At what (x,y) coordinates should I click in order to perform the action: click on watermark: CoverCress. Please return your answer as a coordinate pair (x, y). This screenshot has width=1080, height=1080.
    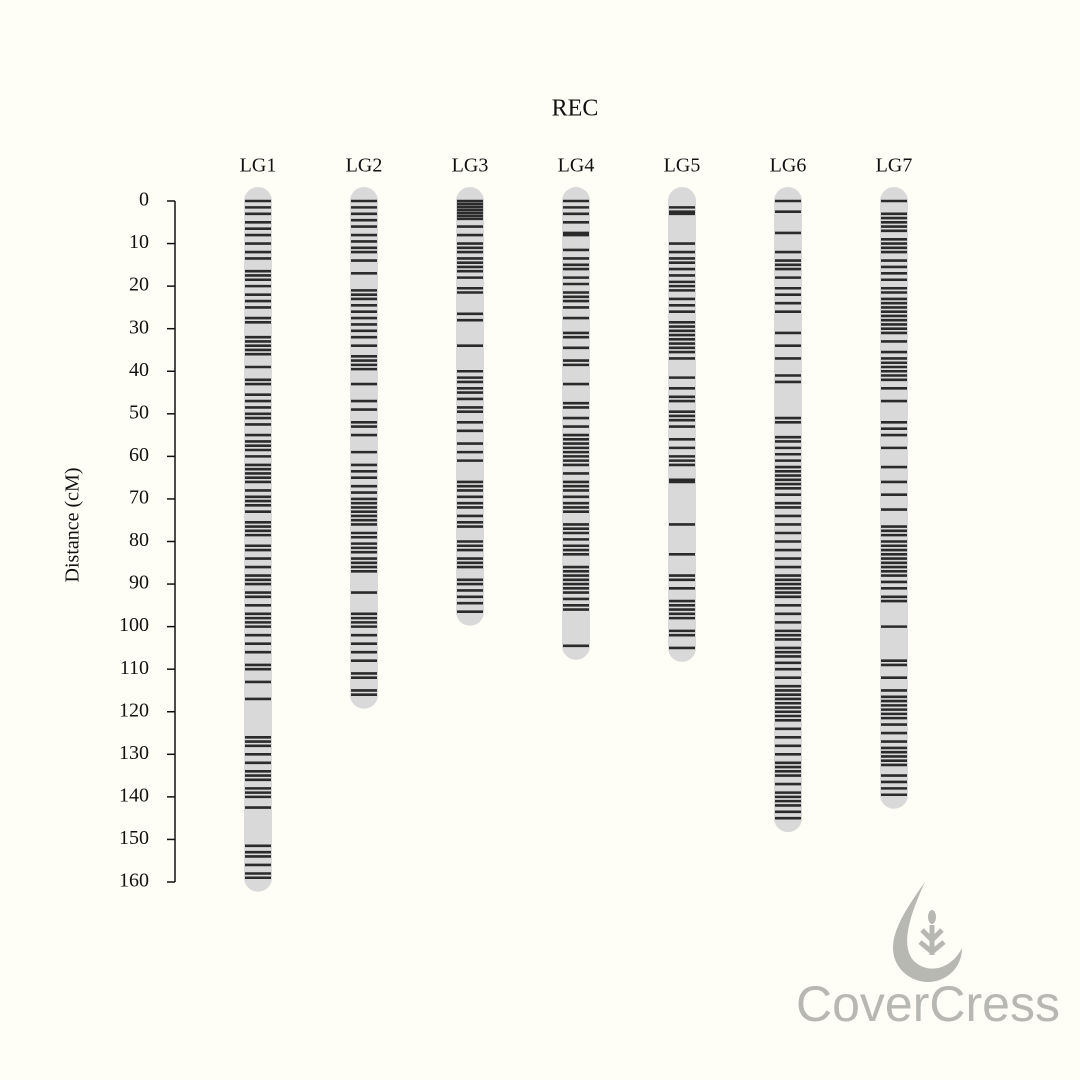
    Looking at the image, I should click on (928, 1004).